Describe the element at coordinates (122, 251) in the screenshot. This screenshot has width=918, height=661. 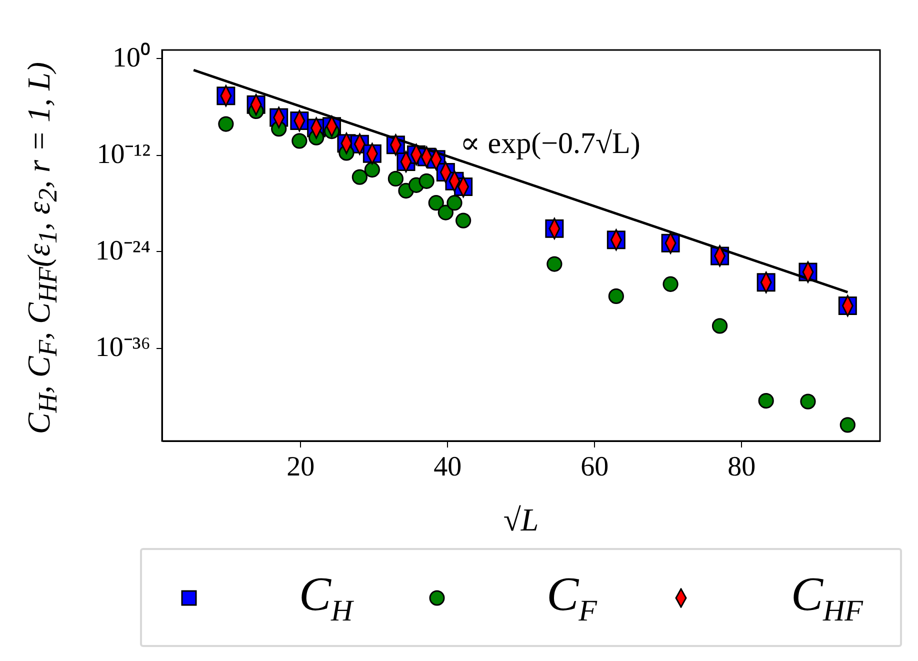
I see `y-tick-label: 10⁻²⁴` at that location.